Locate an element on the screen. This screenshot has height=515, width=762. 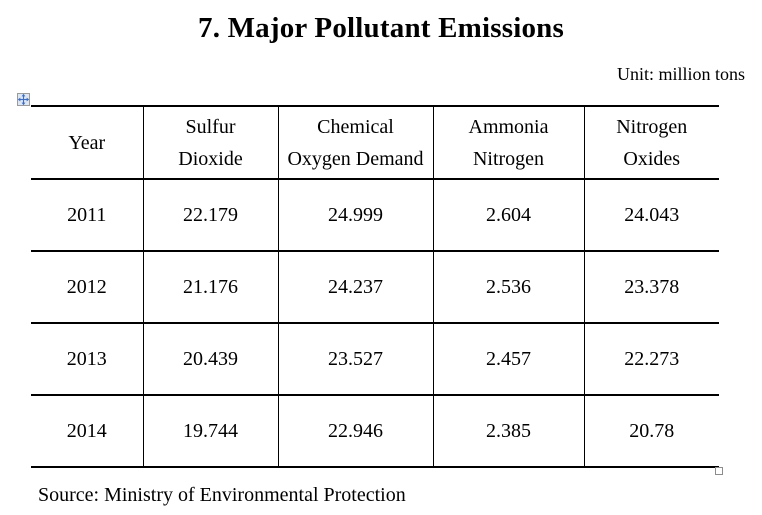
table-row-2012: 2012 21.176 24.237 2.536 23.378 is located at coordinates (375, 286).